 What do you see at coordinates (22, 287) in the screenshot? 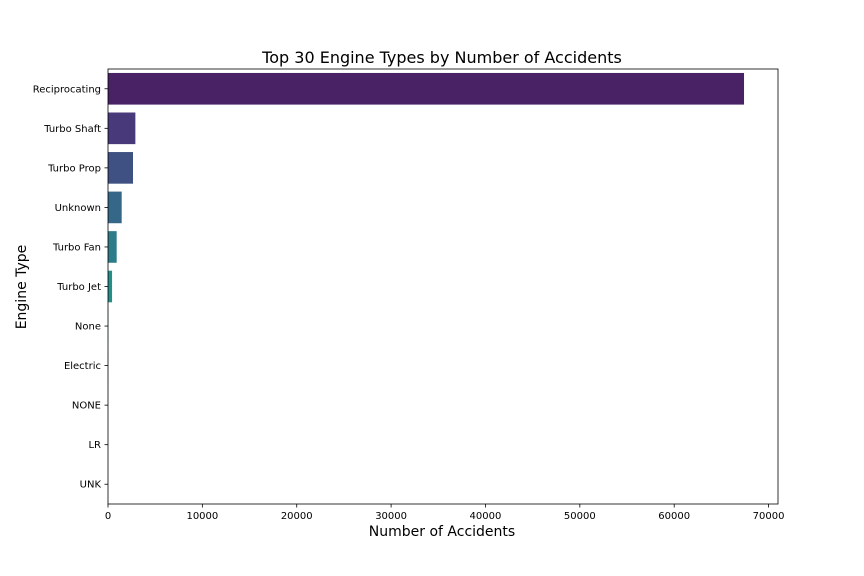
I see `y-axis-label: Engine Type` at bounding box center [22, 287].